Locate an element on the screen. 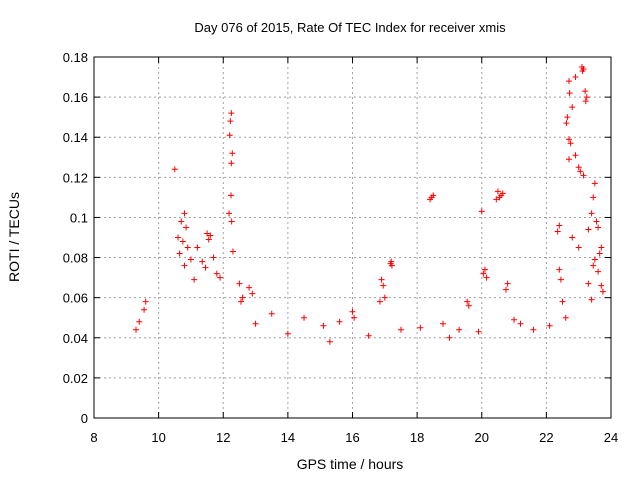  y-tick-label: 0.02 is located at coordinates (75, 378).